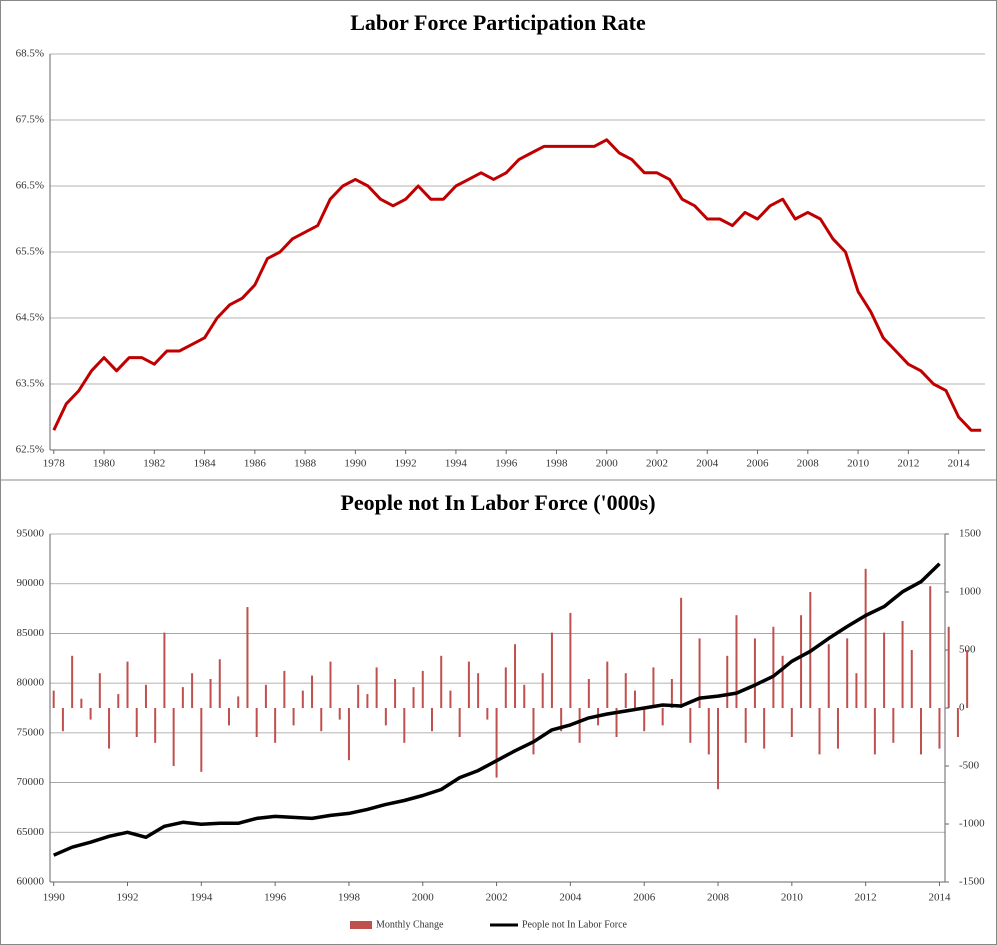  I want to click on legend-label: Monthly Change, so click(410, 924).